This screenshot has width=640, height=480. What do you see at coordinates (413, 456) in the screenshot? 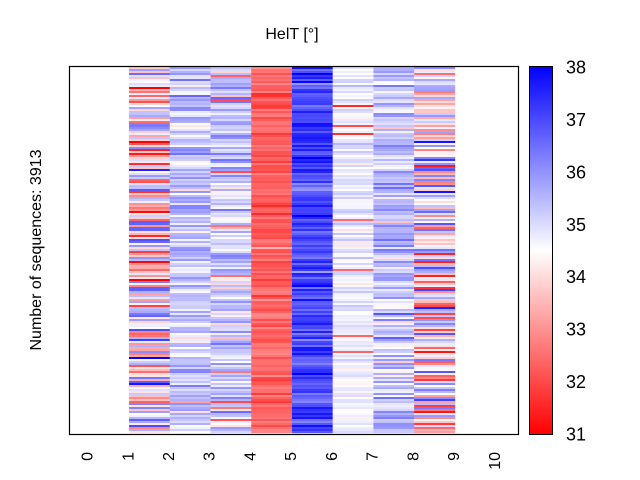
I see `x-tick-label: 8` at bounding box center [413, 456].